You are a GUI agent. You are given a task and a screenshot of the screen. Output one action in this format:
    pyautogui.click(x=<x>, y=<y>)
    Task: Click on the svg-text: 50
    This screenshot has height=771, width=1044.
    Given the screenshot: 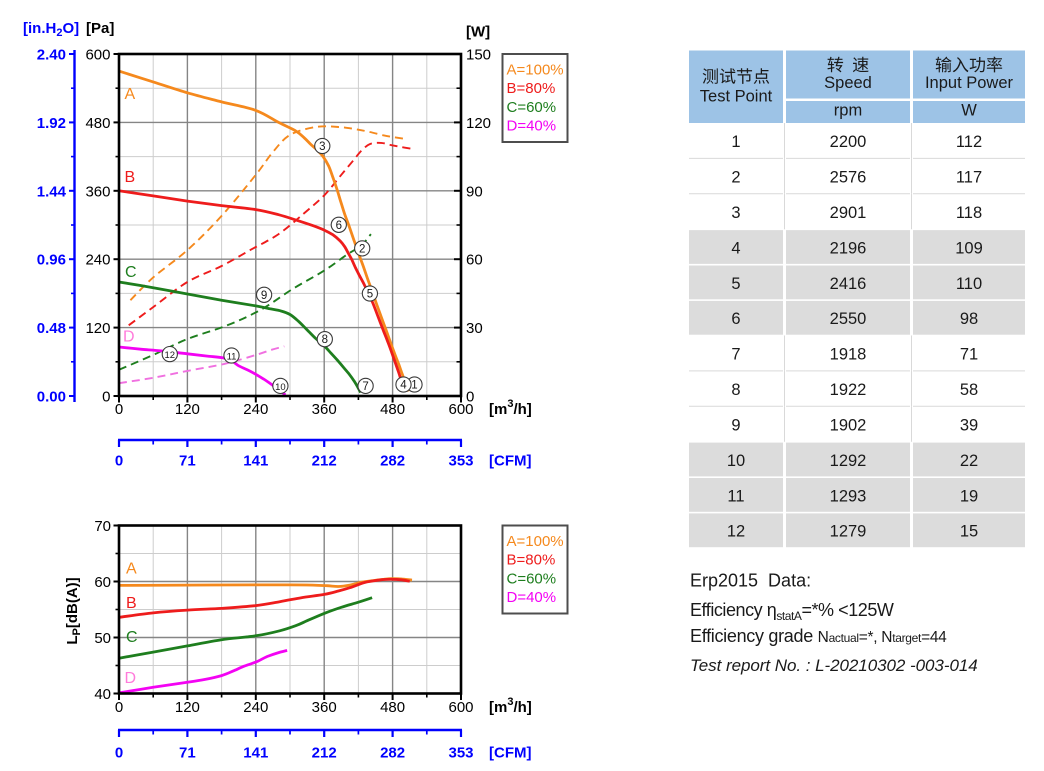 What is the action you would take?
    pyautogui.click(x=102, y=638)
    